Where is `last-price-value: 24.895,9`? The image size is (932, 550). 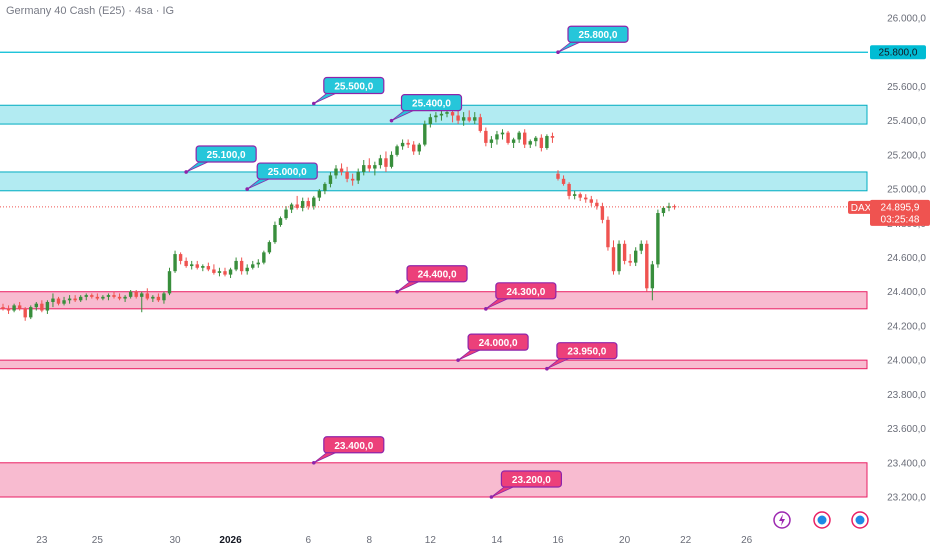
last-price-value: 24.895,9 is located at coordinates (900, 207).